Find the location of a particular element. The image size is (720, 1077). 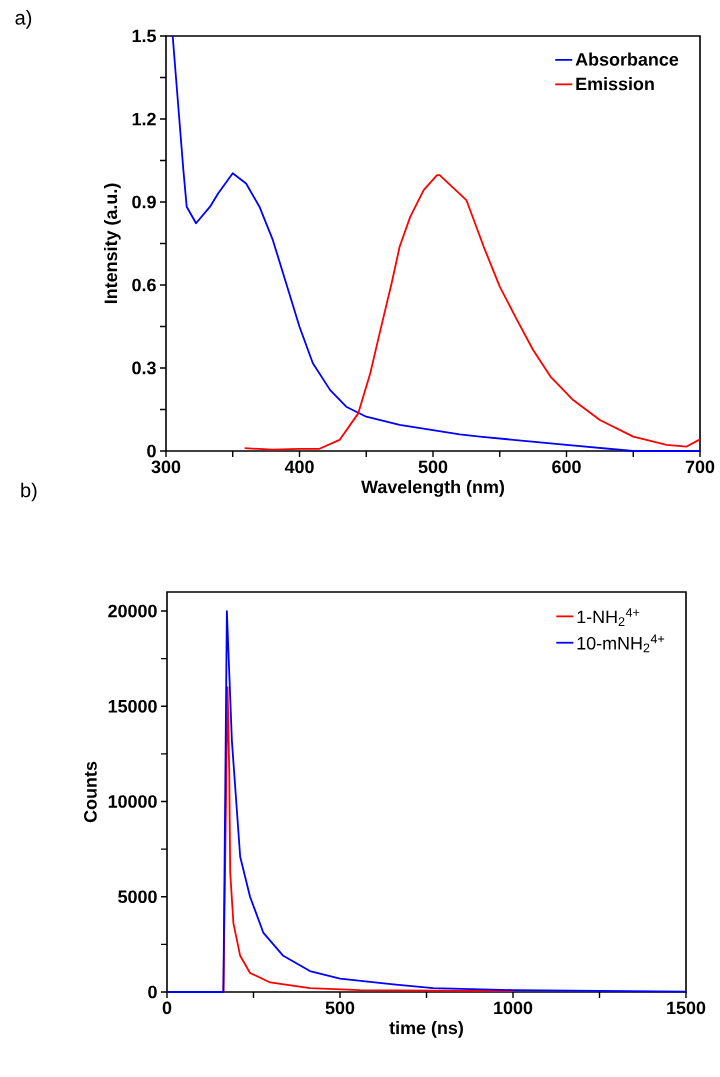

y-tick-label: 0.6 is located at coordinates (144, 285).